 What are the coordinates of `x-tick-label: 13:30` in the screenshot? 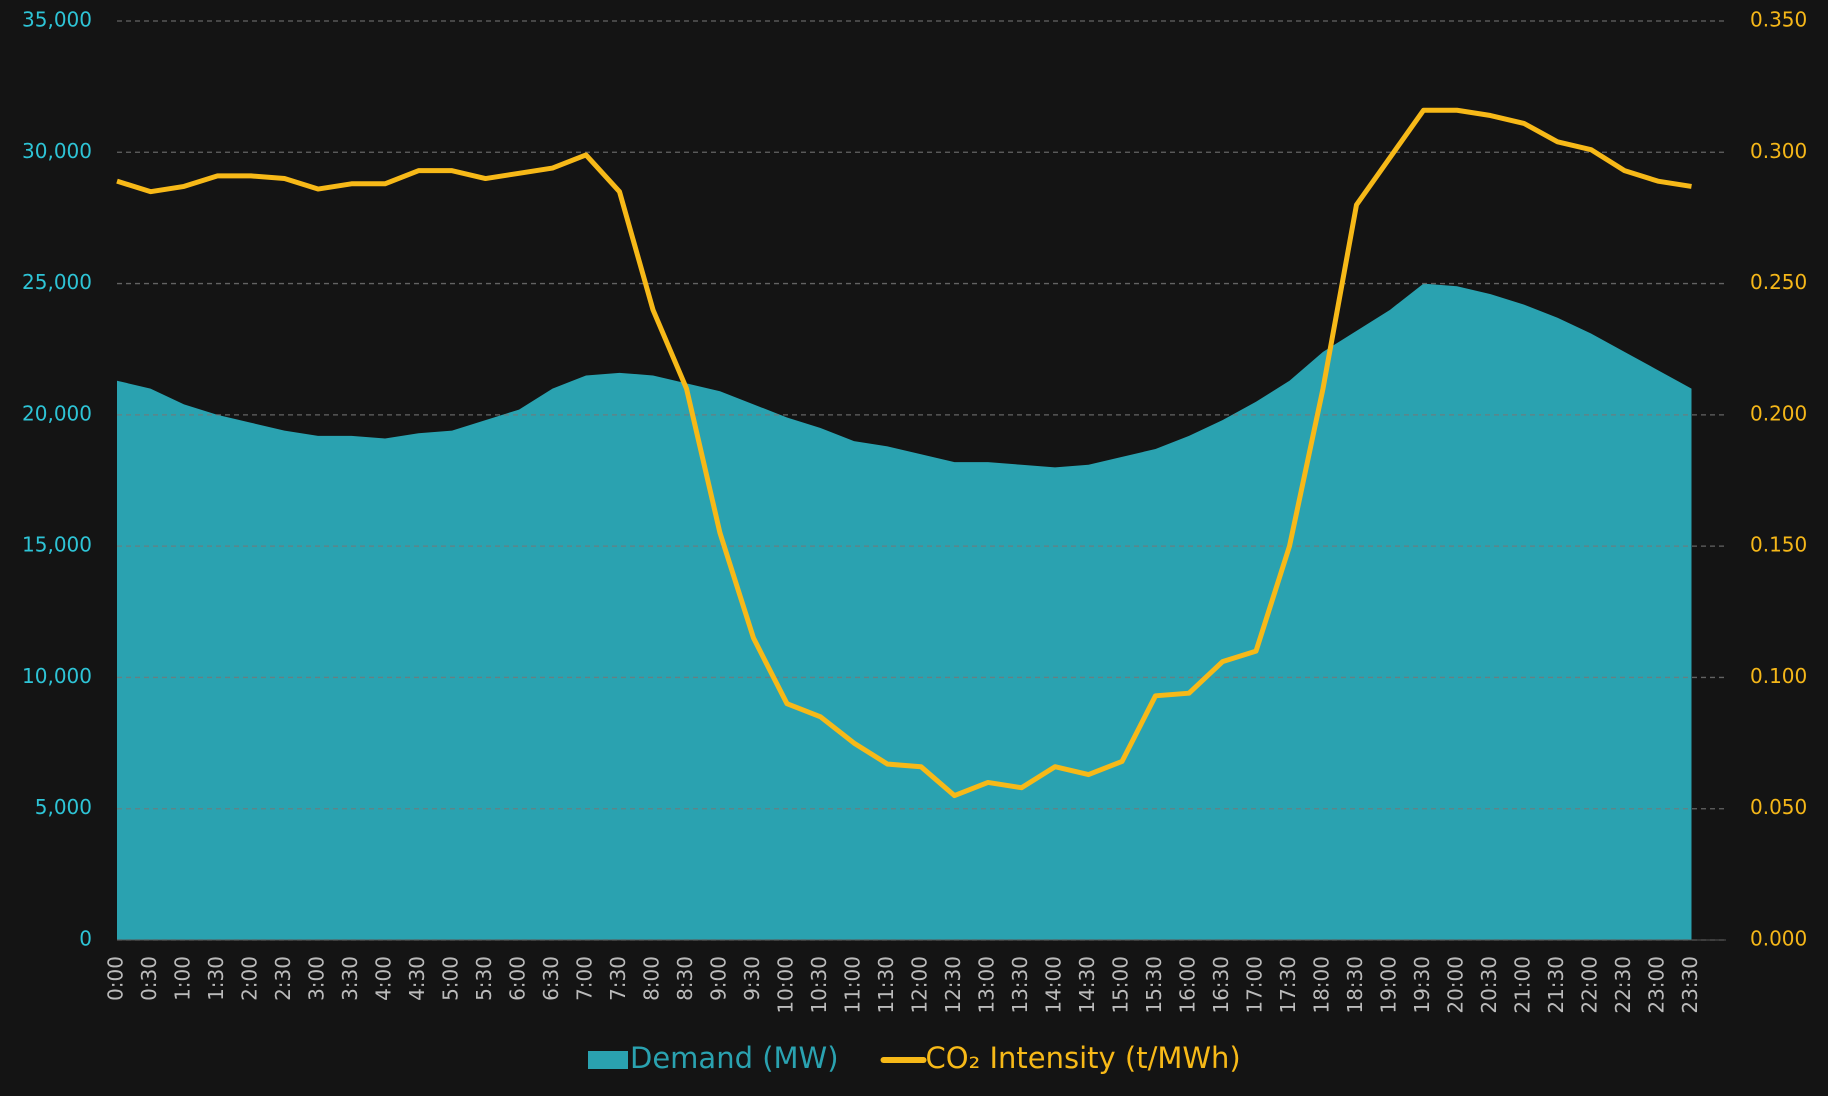 It's located at (1020, 985).